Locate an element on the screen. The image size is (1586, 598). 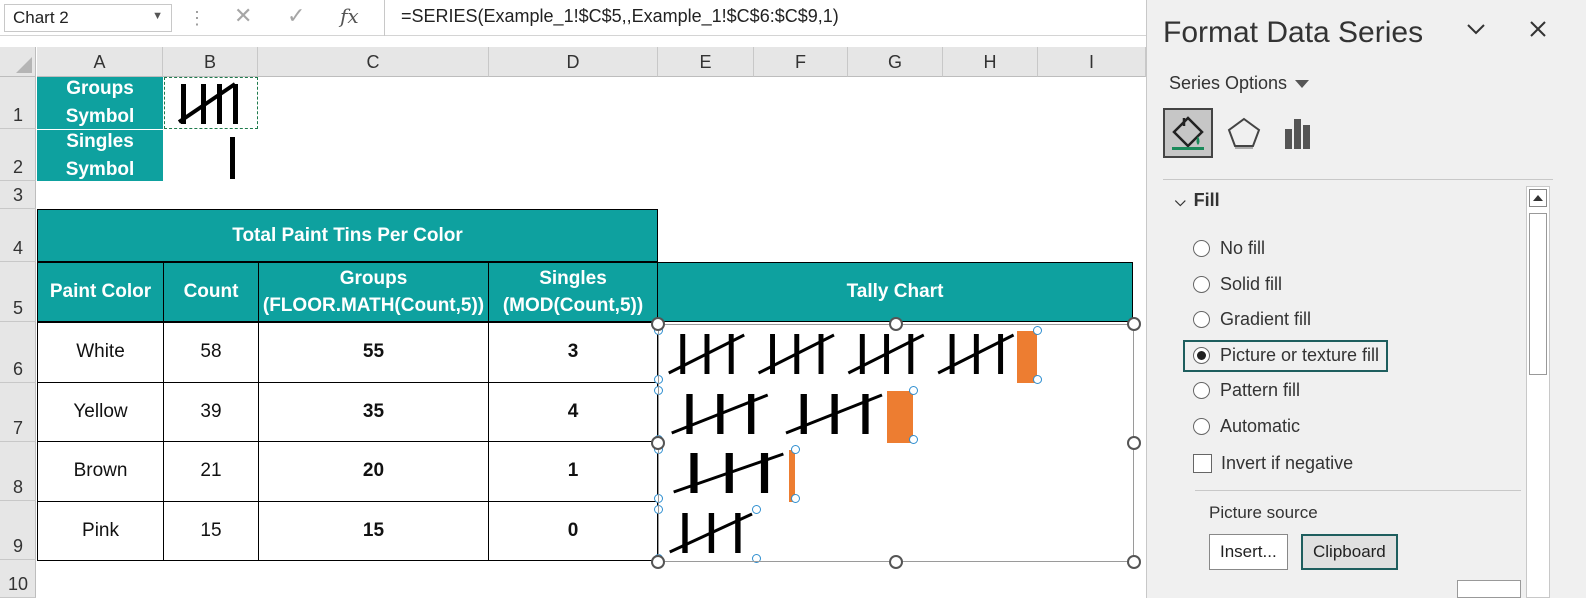
texture-dropdown is located at coordinates (1489, 589).